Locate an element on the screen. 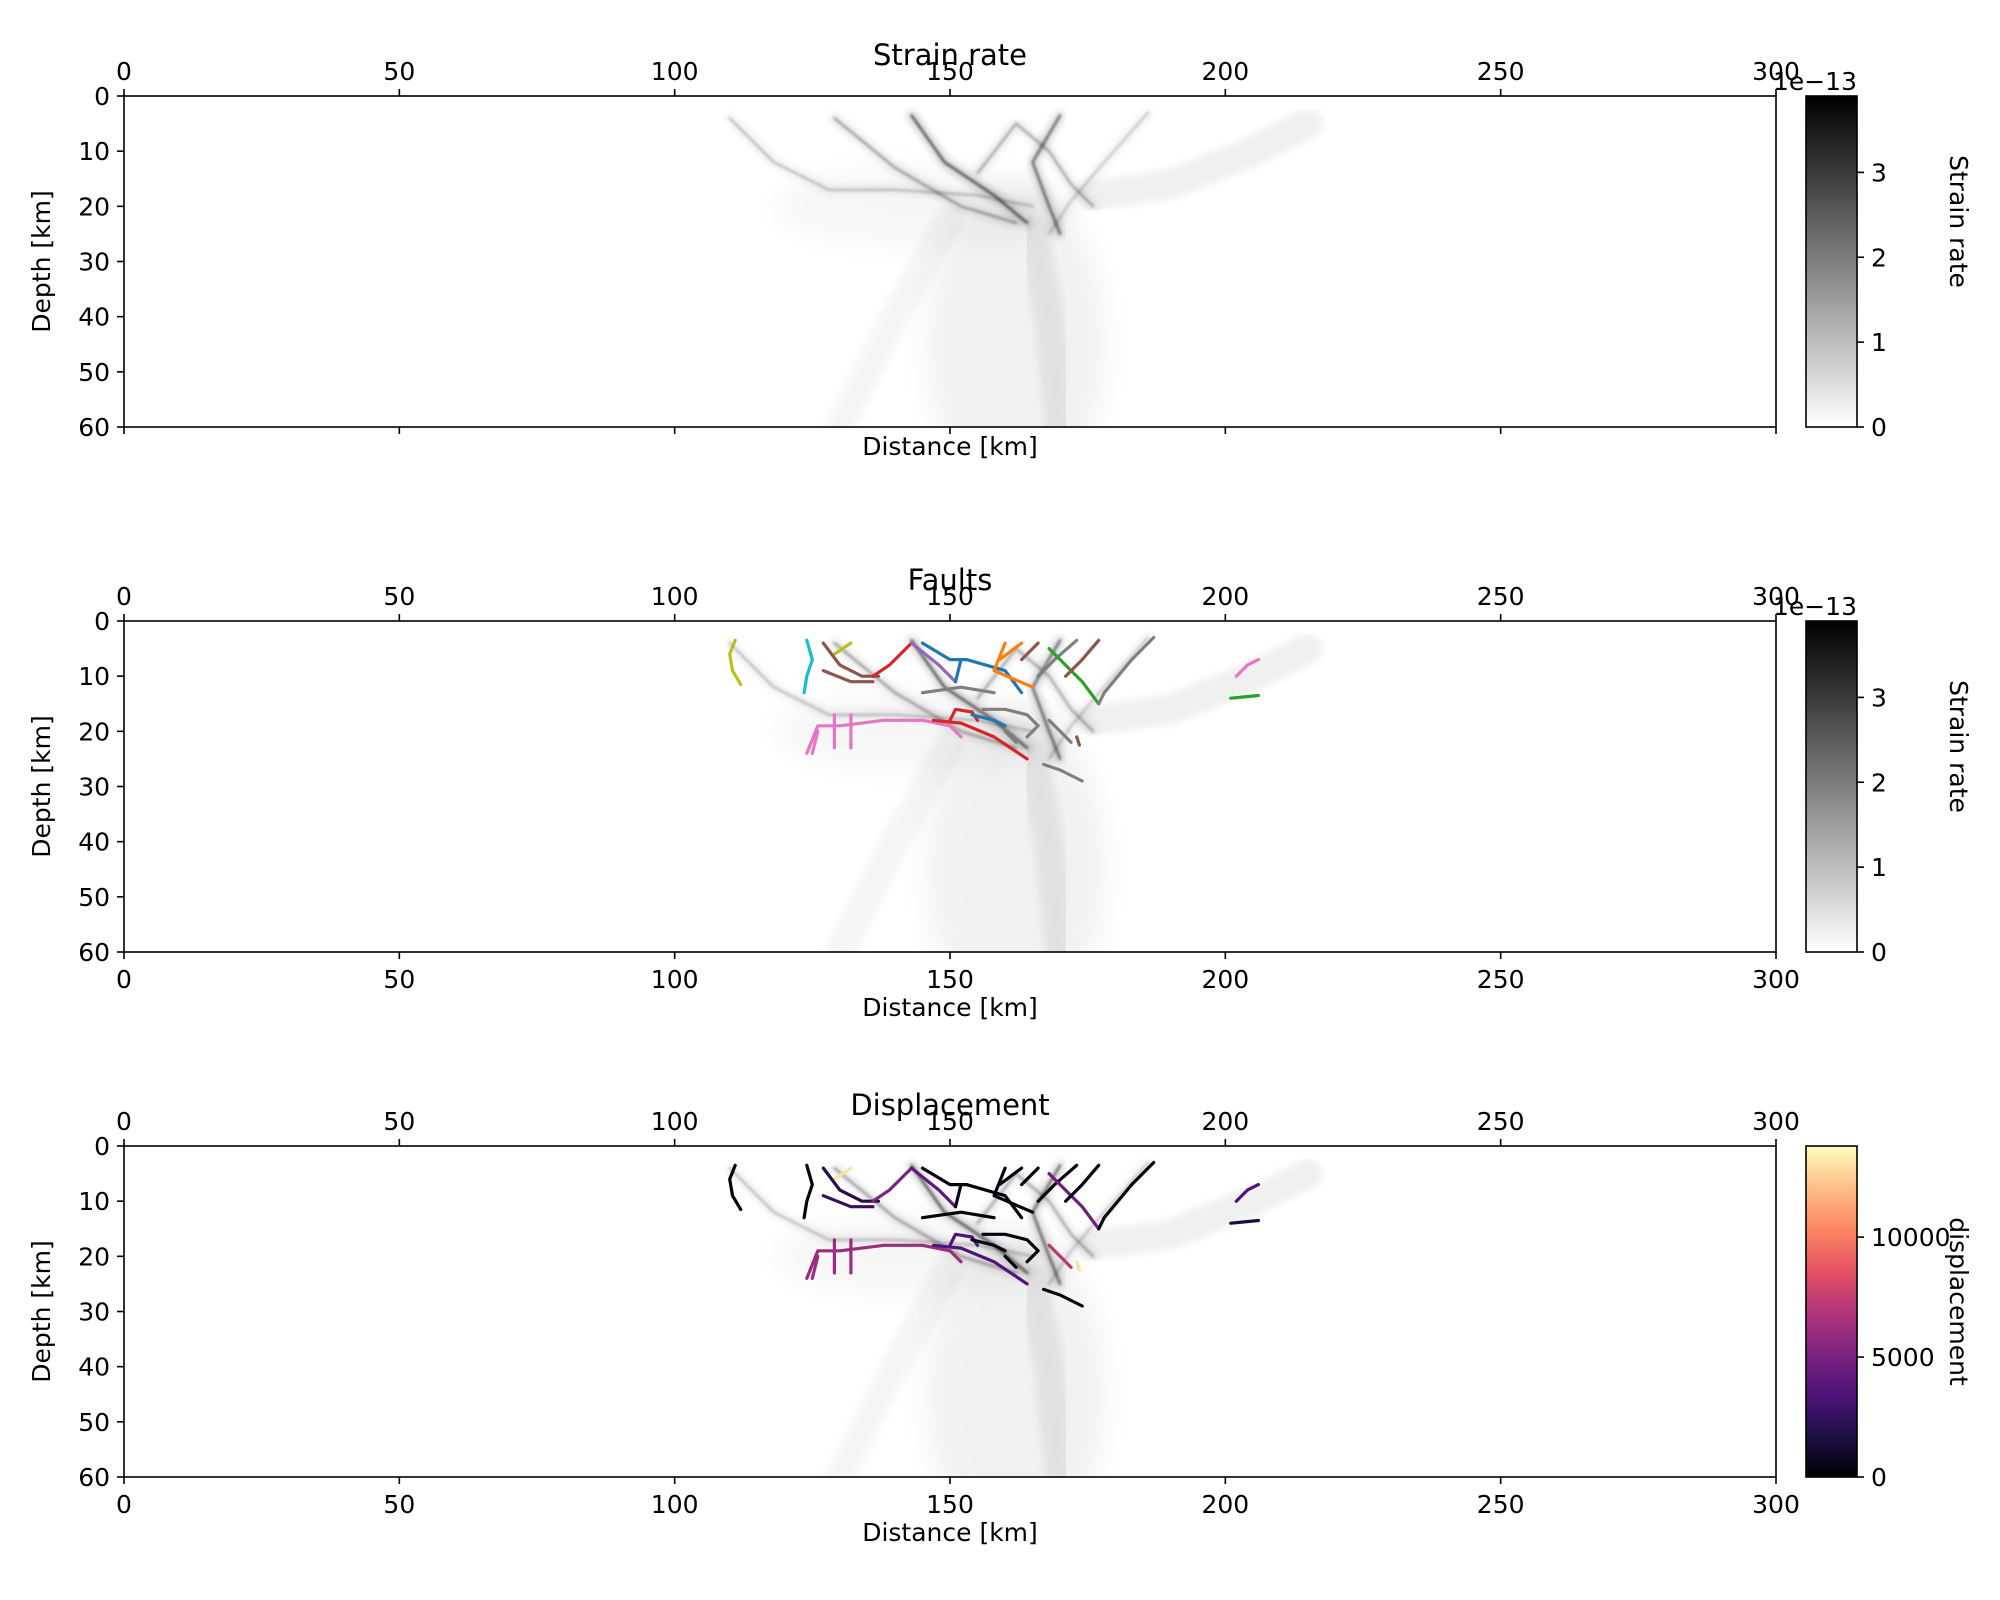 The height and width of the screenshot is (1600, 2000). y-tick-label: 20 is located at coordinates (94, 1256).